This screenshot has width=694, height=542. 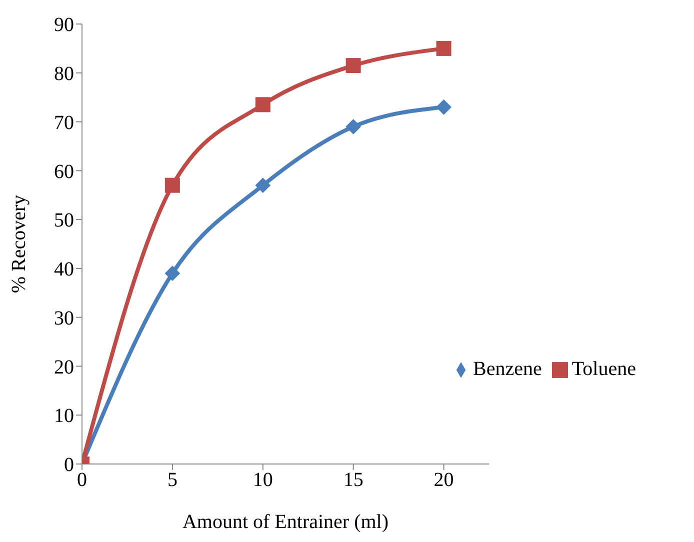 I want to click on y-tick-label: 70, so click(x=64, y=123).